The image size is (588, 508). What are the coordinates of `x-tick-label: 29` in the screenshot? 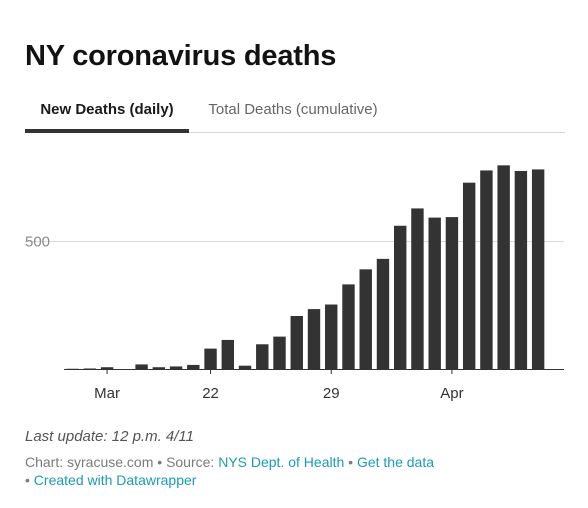 It's located at (331, 393).